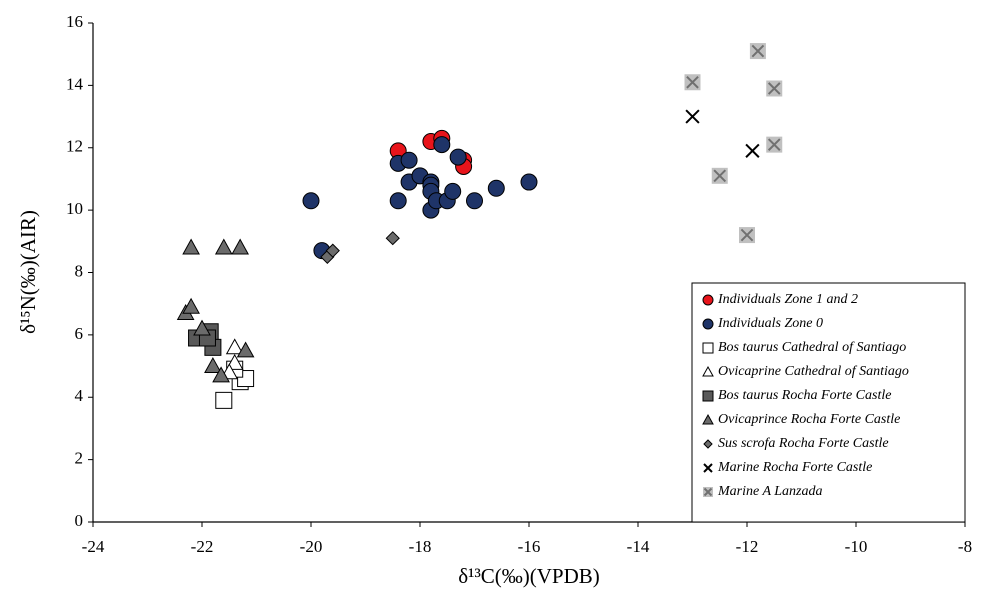  Describe the element at coordinates (812, 347) in the screenshot. I see `legend-label: Bos taurus Cathedral of Santiago` at that location.